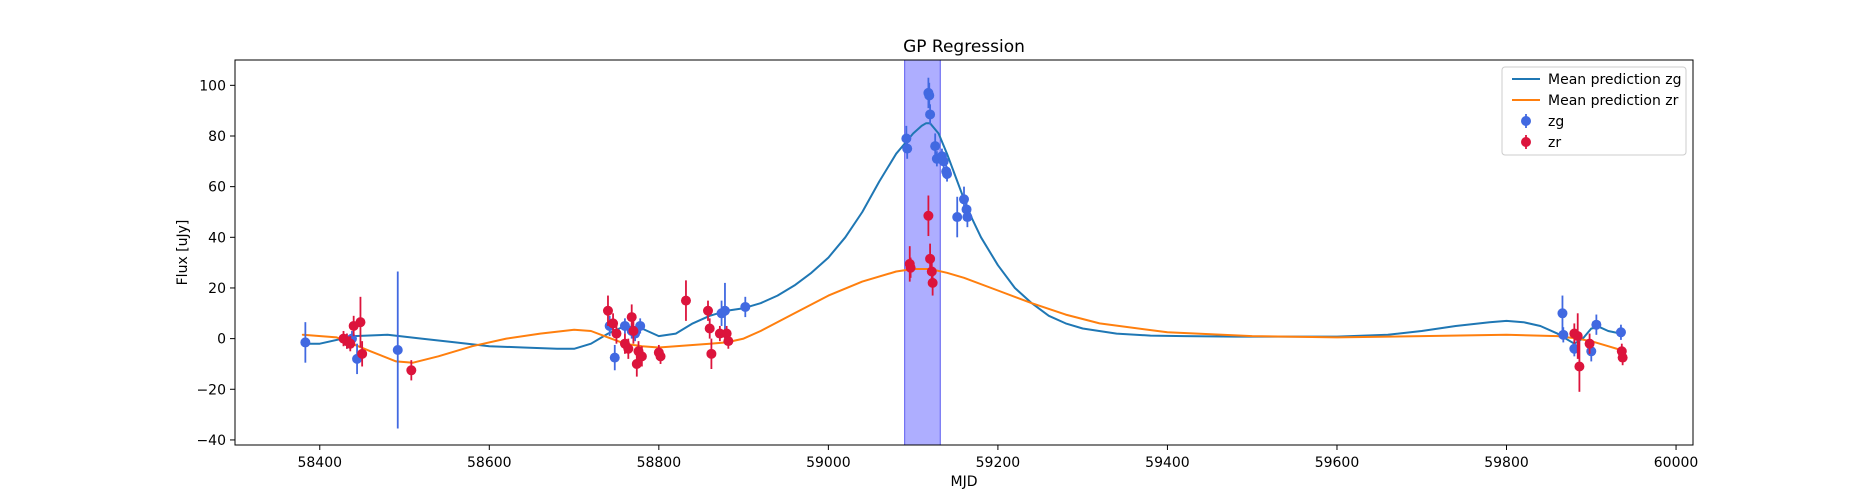 This screenshot has width=1875, height=500. I want to click on x-tick-label: 59200, so click(998, 463).